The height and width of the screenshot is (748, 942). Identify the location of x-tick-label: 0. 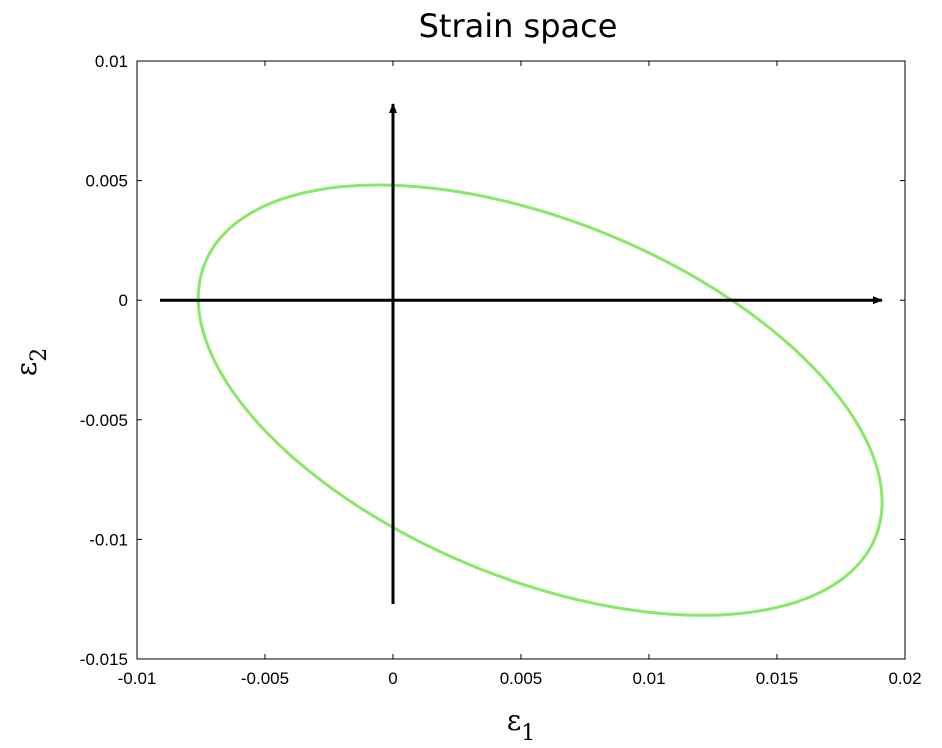
(392, 678).